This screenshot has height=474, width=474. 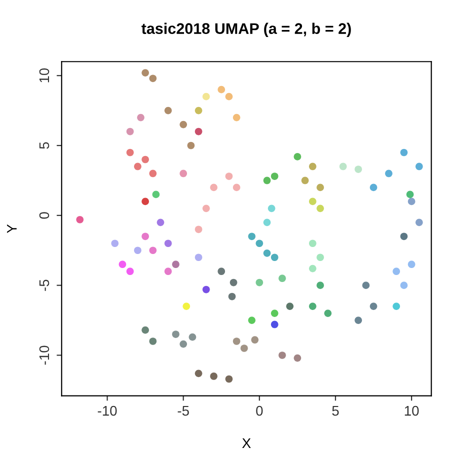 What do you see at coordinates (44, 285) in the screenshot?
I see `y-tick-label: -5` at bounding box center [44, 285].